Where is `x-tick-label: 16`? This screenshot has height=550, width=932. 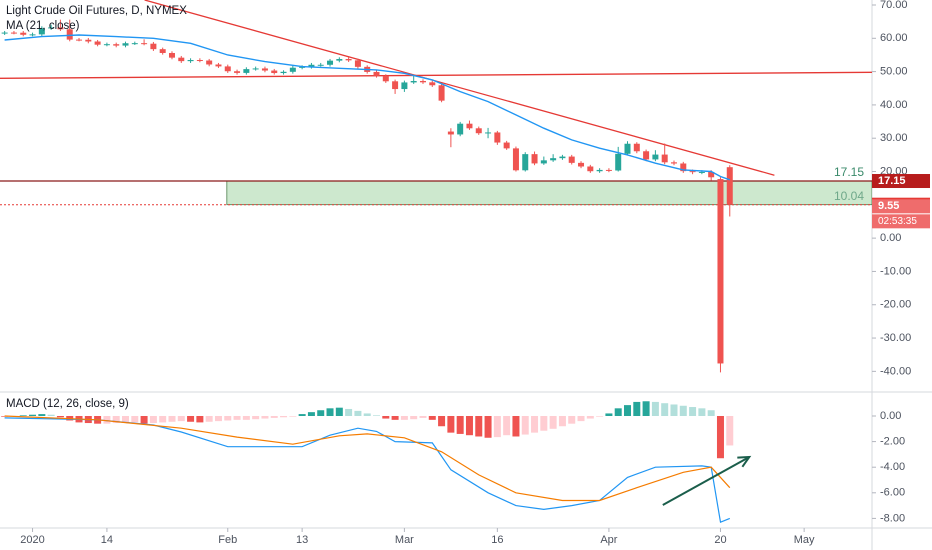 x-tick-label: 16 is located at coordinates (497, 540).